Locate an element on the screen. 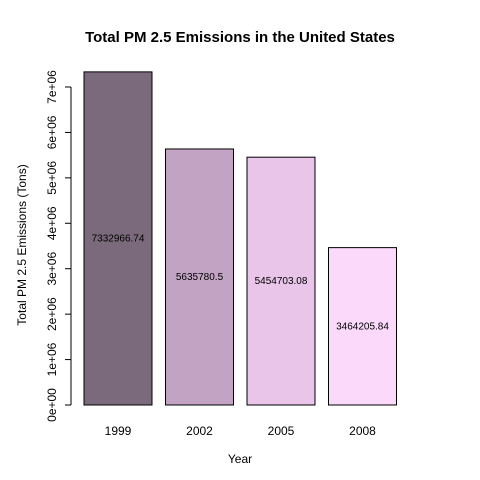 The width and height of the screenshot is (480, 480). y-tick-label-3: 3e+06 is located at coordinates (52, 269).